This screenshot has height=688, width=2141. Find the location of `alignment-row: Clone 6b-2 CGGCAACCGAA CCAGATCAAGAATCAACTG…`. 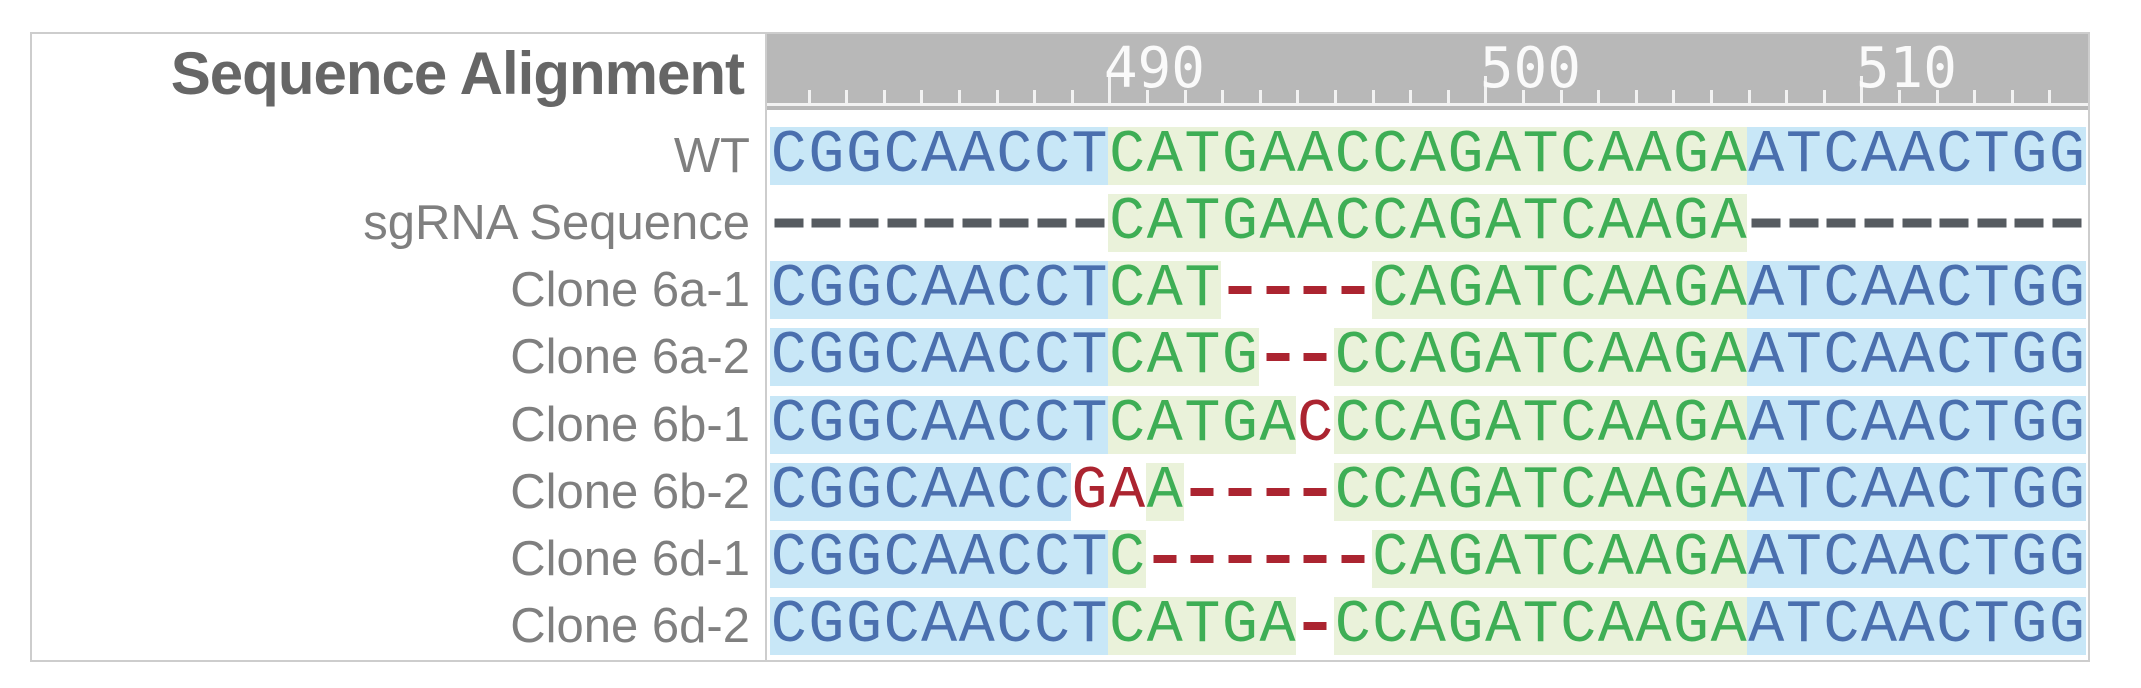

alignment-row: Clone 6b-2 CGGCAACCGAA CCAGATCAAGAATCAACTG… is located at coordinates (1060, 491).